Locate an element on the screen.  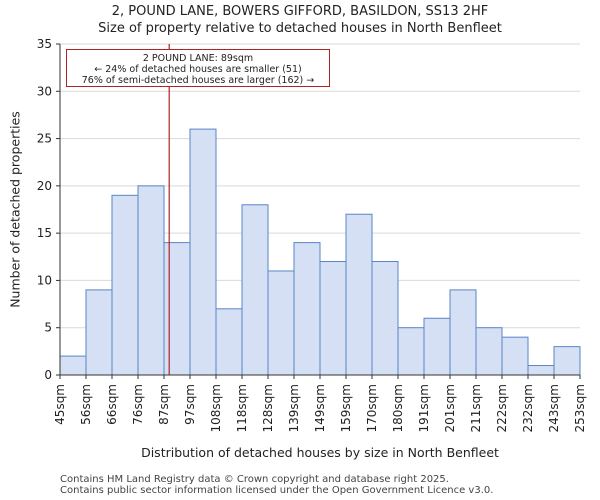
annotation-line-1: 2 POUND LANE: 89sqm is located at coordinates (198, 58).